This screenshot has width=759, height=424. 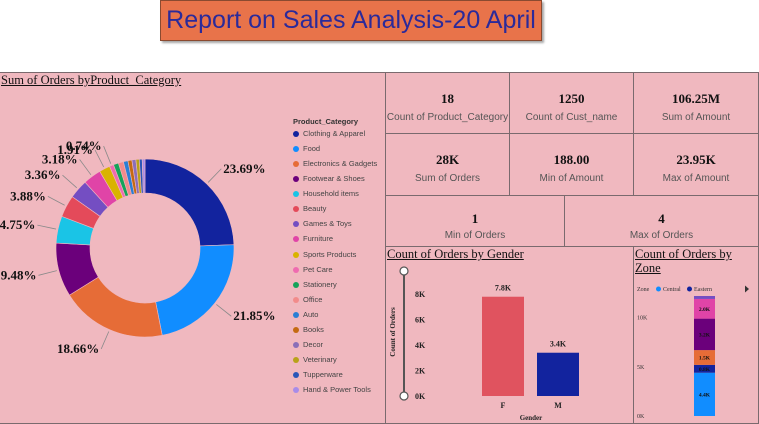 What do you see at coordinates (315, 359) in the screenshot?
I see `legend-item: Veterinary` at bounding box center [315, 359].